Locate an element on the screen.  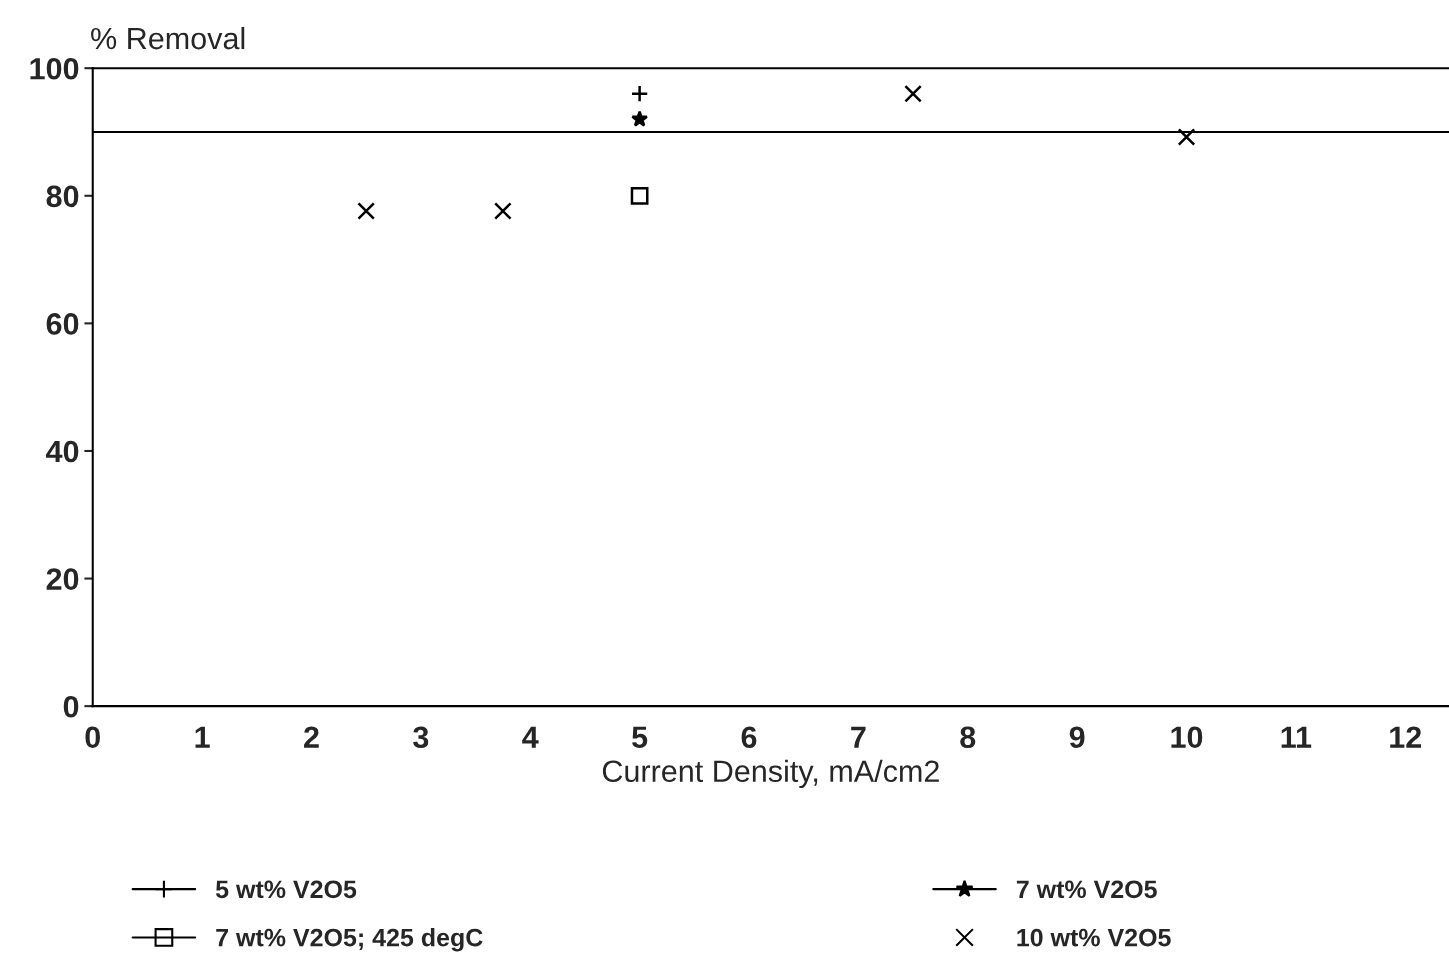
legend-label: 7 wt% V2O5 is located at coordinates (1086, 889).